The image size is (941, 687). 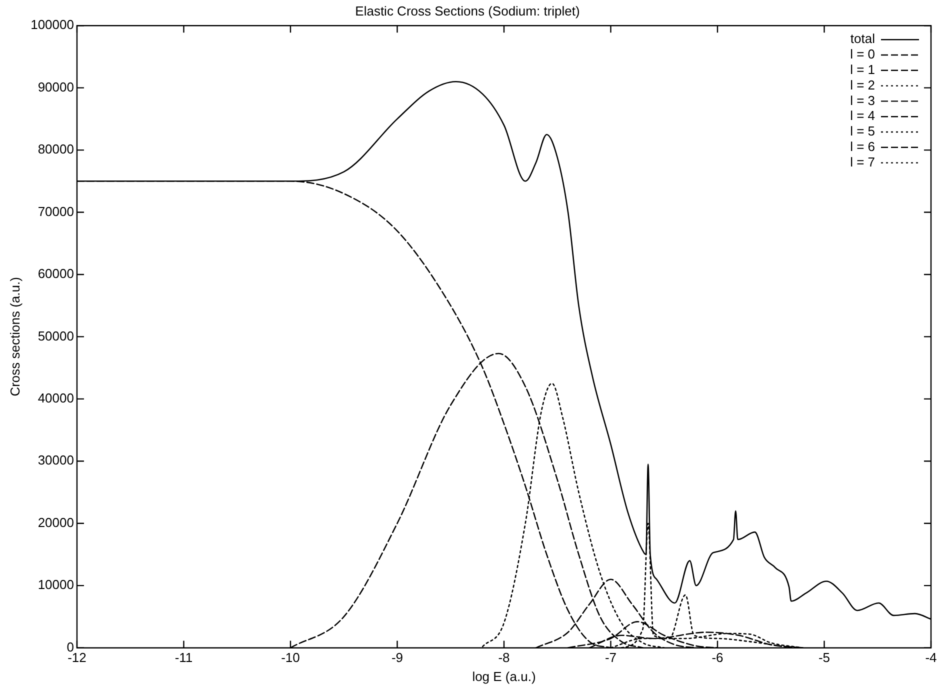 I want to click on y-tick-label: 100000, so click(x=52, y=24).